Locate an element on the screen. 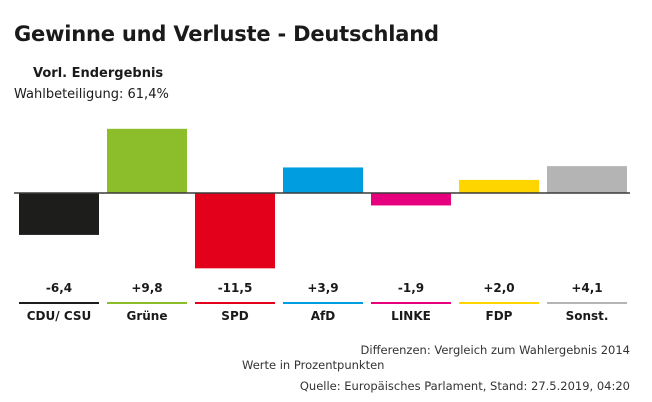  turnout-label: Wahlbeteiligung: 61,4% is located at coordinates (91, 94).